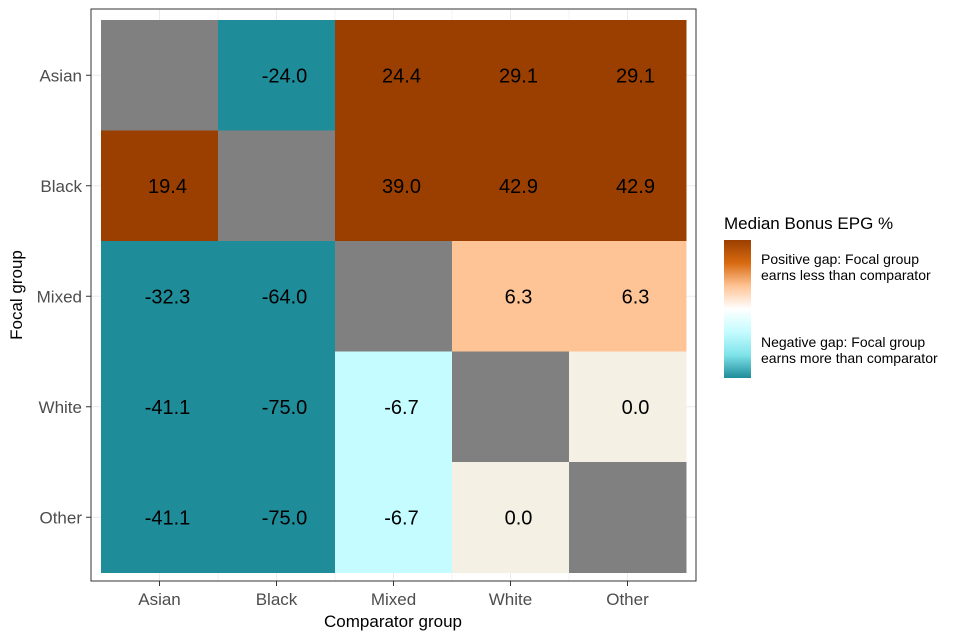 The height and width of the screenshot is (640, 960). I want to click on heatmap-cell-black-white, so click(511, 186).